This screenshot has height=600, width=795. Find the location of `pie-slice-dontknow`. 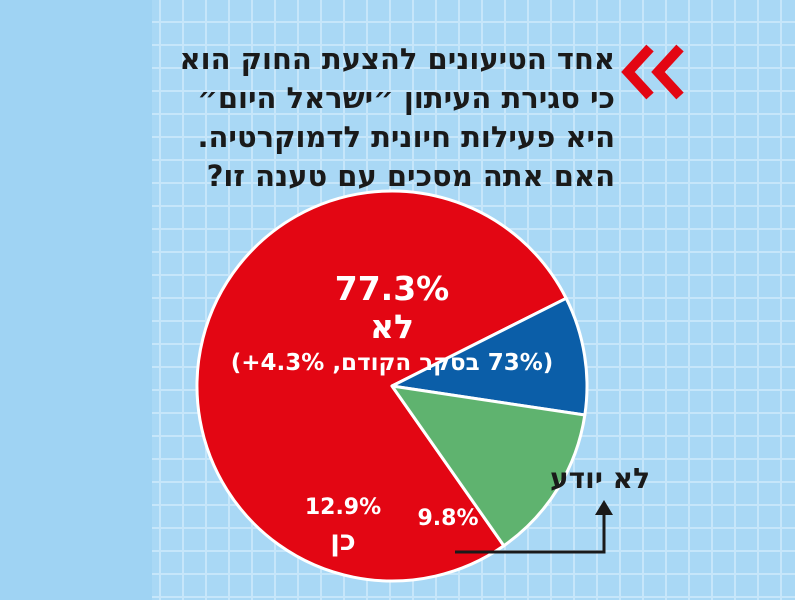

pie-slice-dontknow is located at coordinates (489, 356).